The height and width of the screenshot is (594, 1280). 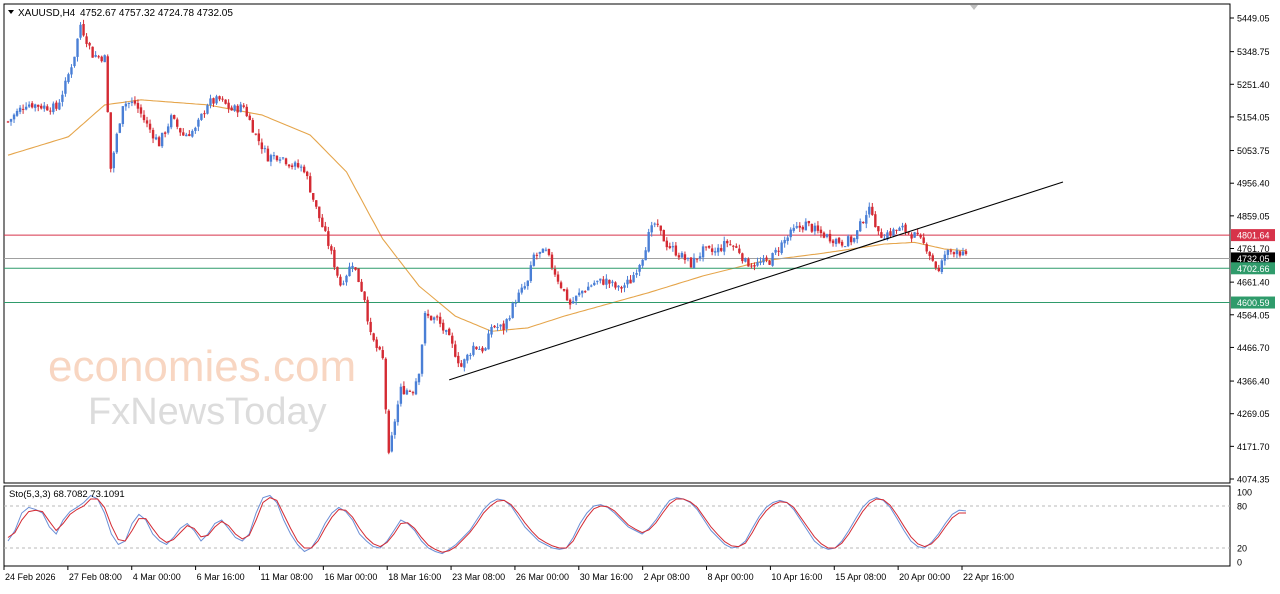 I want to click on stochastic-layer, so click(x=617, y=524).